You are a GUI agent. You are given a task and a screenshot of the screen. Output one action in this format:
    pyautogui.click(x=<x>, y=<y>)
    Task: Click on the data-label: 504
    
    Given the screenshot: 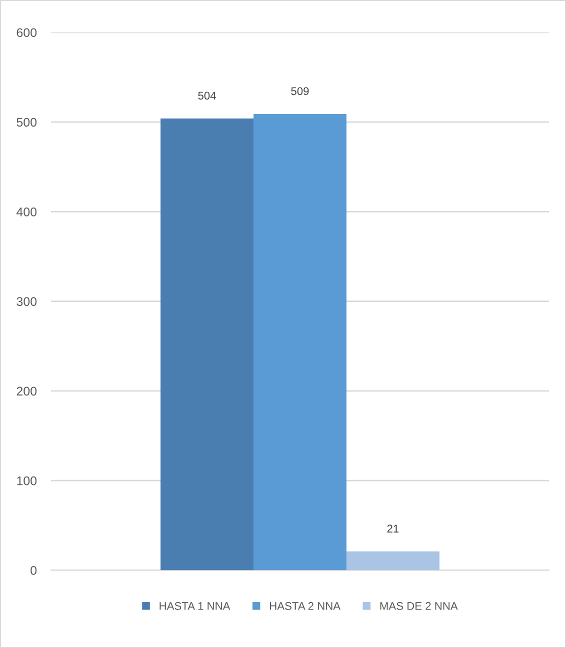 What is the action you would take?
    pyautogui.click(x=207, y=96)
    